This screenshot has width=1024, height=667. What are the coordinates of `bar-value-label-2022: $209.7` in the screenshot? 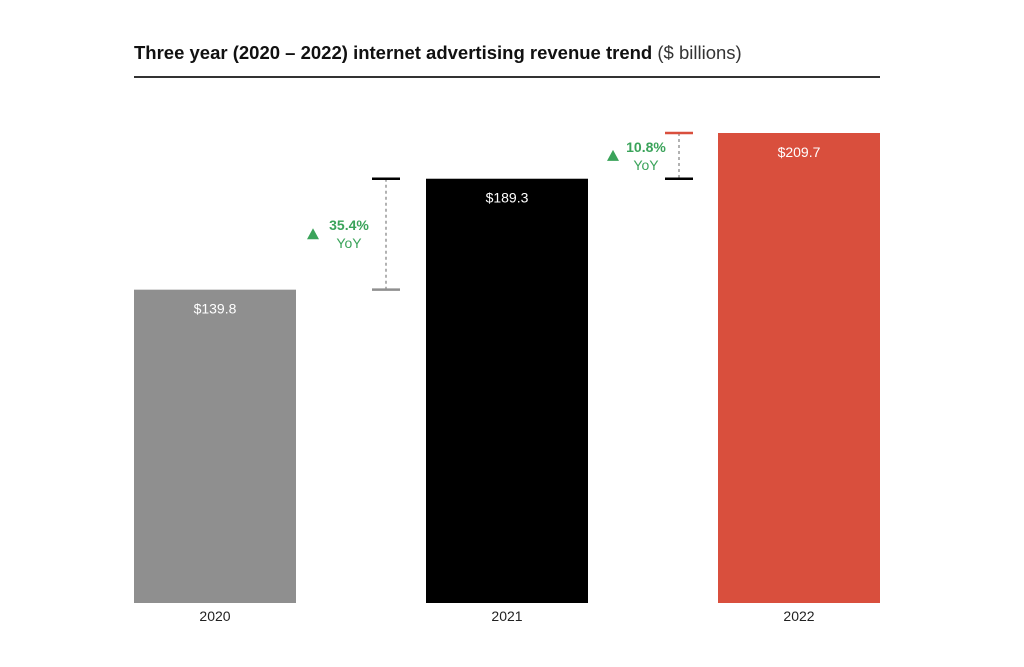 It's located at (799, 152).